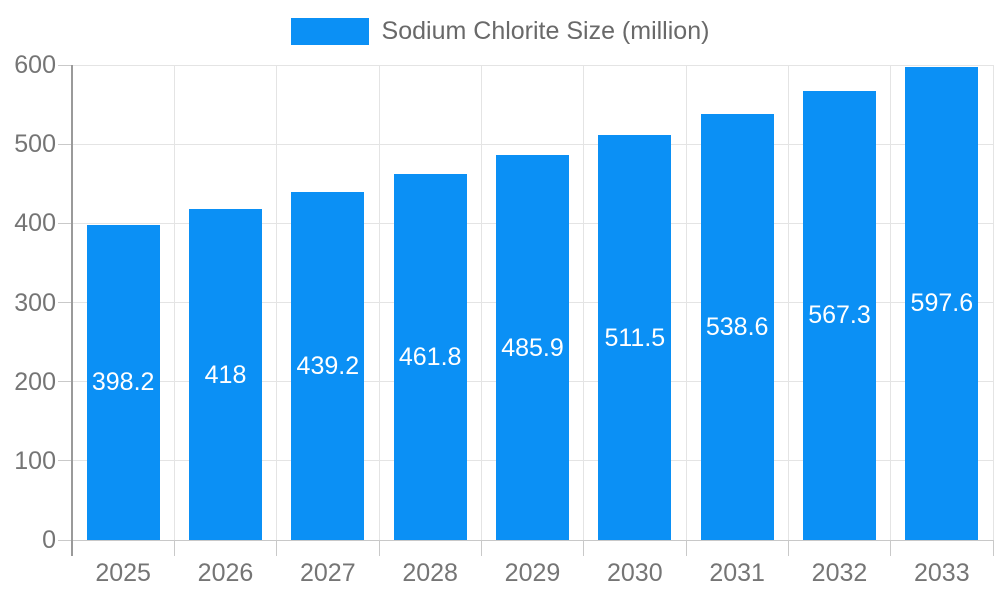 The image size is (1000, 600). What do you see at coordinates (430, 573) in the screenshot?
I see `x-tick-label-2028: 2028` at bounding box center [430, 573].